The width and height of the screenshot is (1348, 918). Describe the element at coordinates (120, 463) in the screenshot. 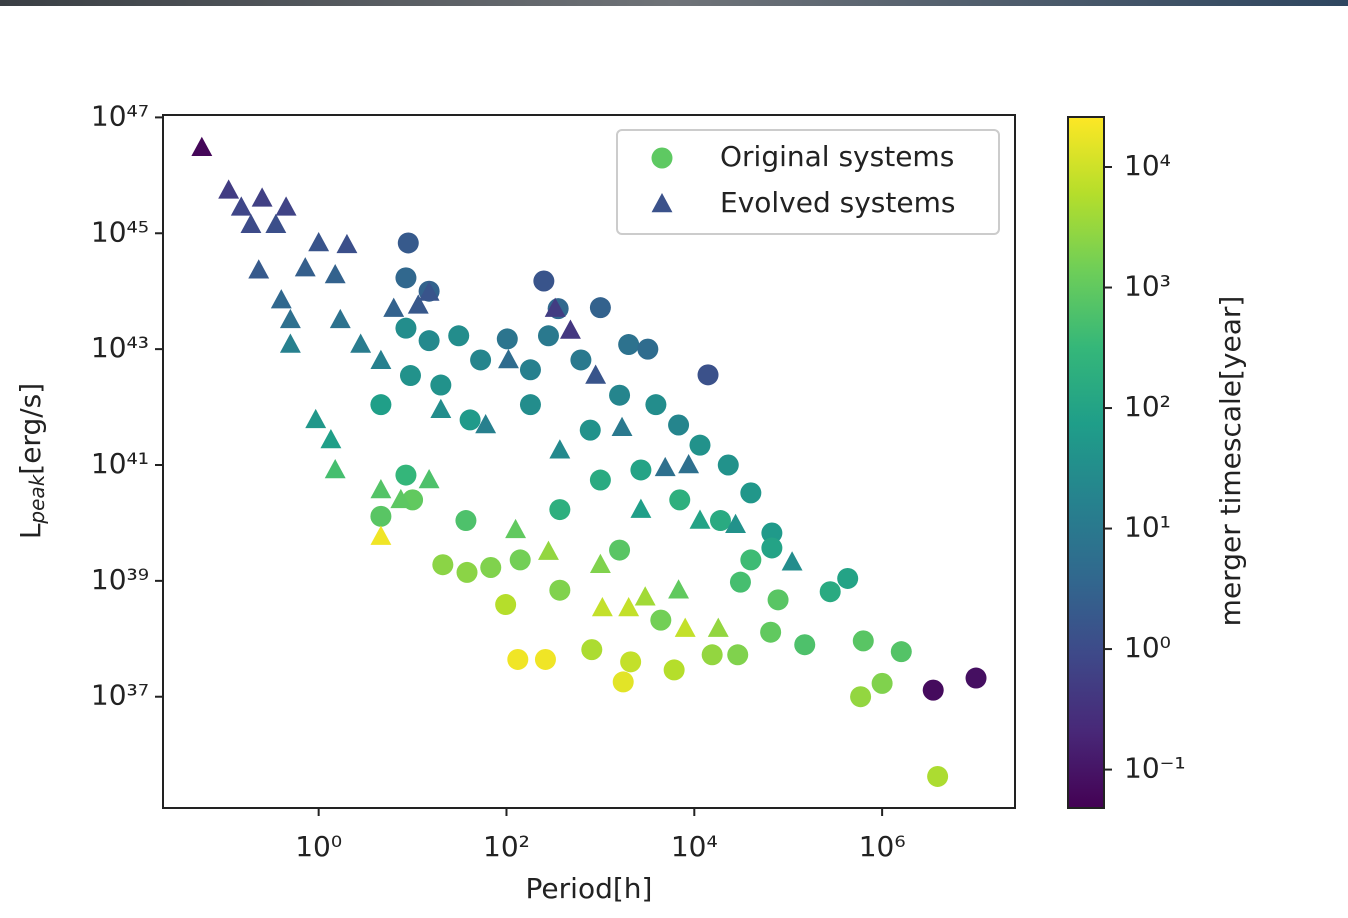

I see `y-tick-label: 10⁴¹` at that location.